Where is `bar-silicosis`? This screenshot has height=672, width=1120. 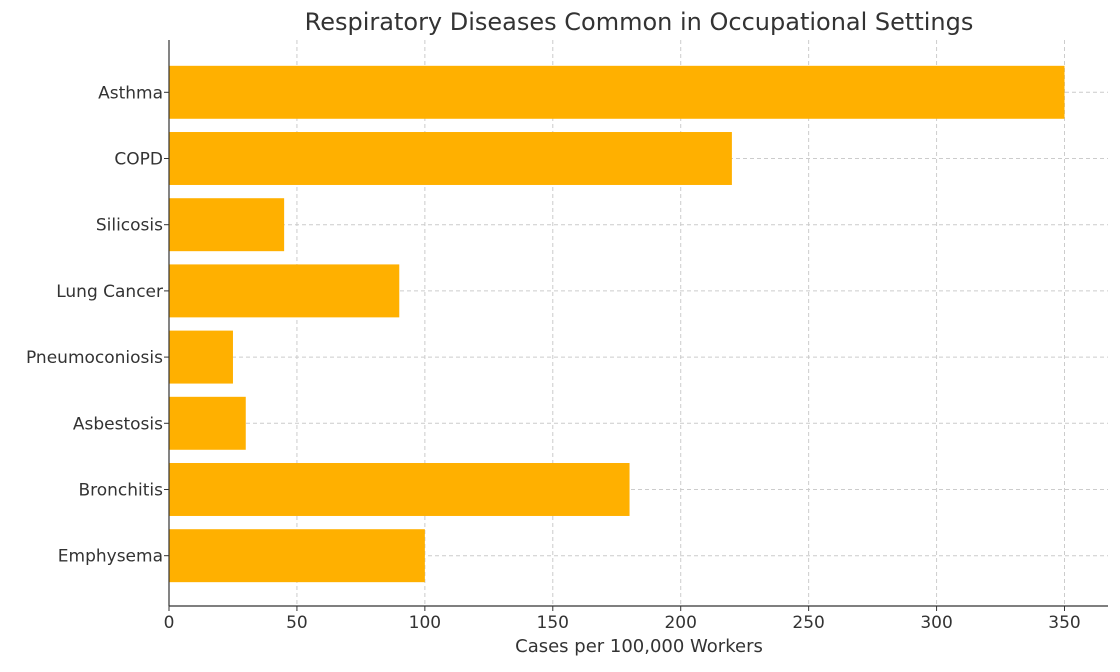 bar-silicosis is located at coordinates (227, 225).